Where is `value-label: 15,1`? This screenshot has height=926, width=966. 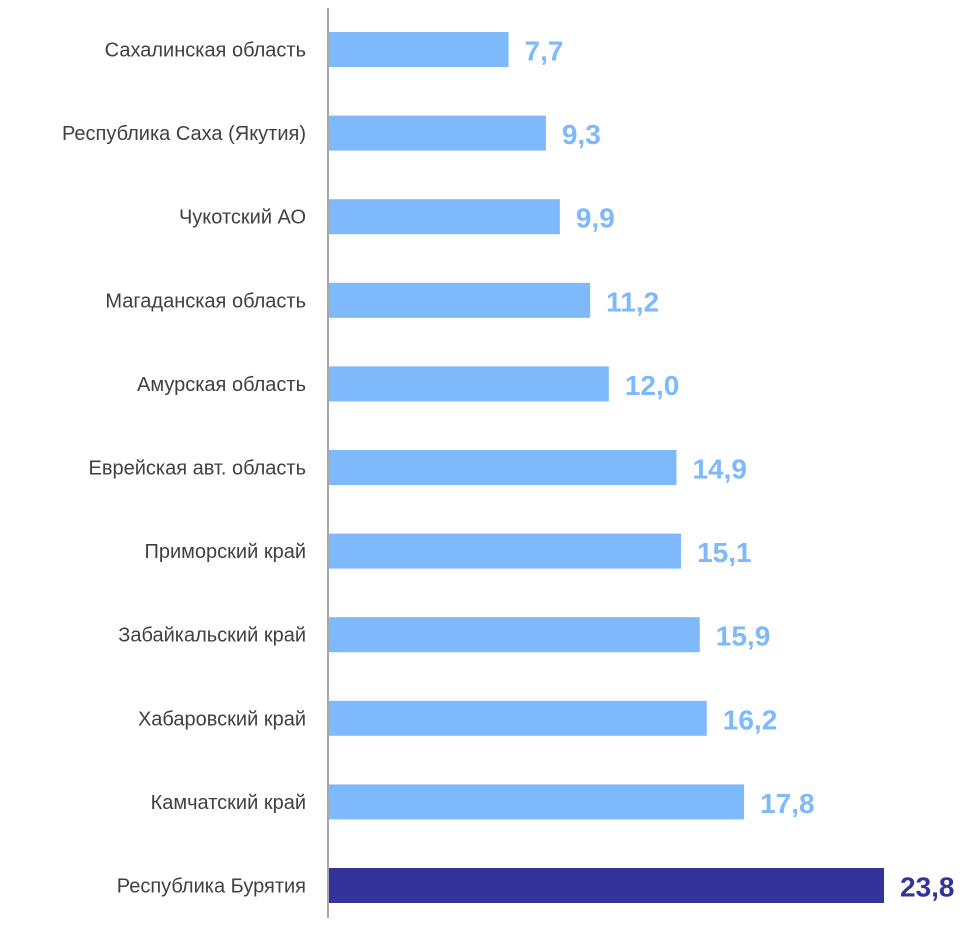
value-label: 15,1 is located at coordinates (724, 552).